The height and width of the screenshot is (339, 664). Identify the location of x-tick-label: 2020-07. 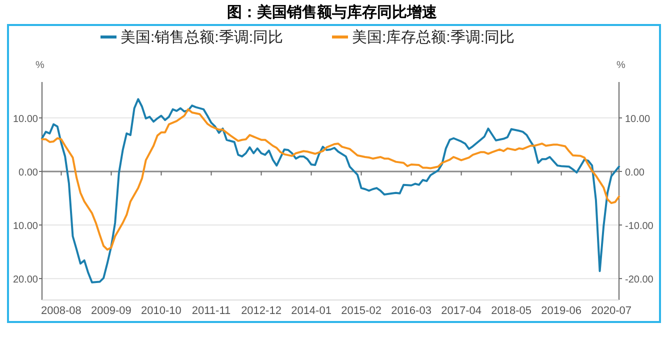
(611, 311).